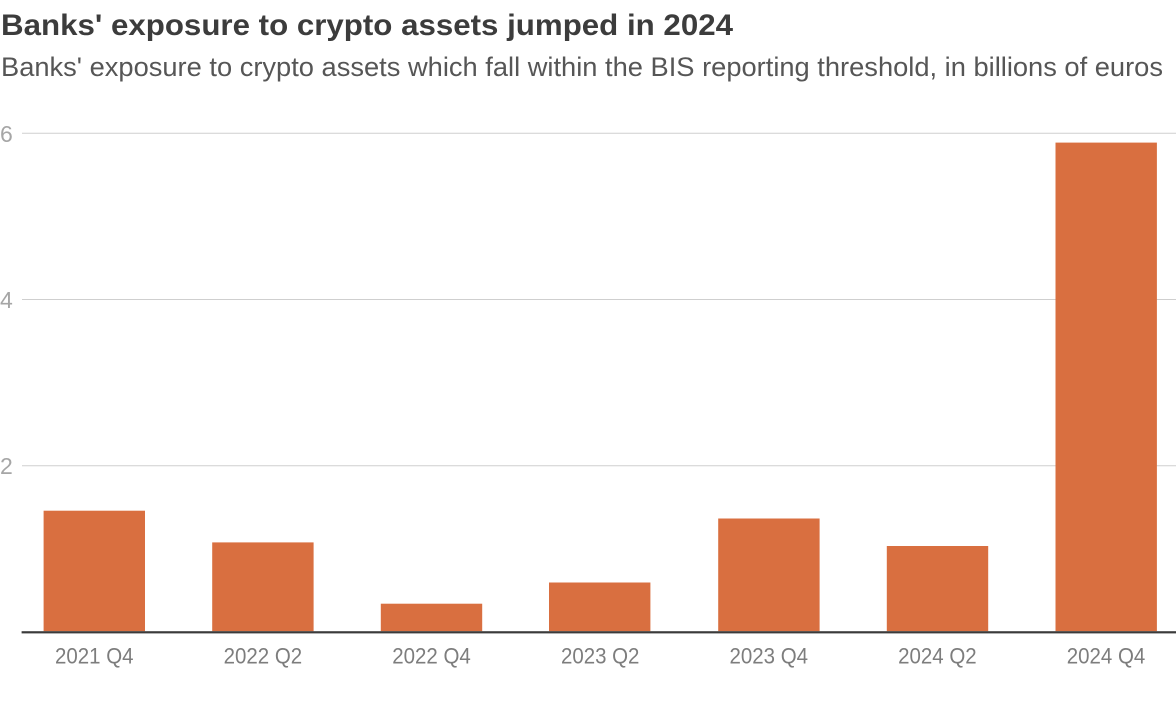 The width and height of the screenshot is (1176, 702). Describe the element at coordinates (937, 656) in the screenshot. I see `svg-text: 2024 Q2` at that location.